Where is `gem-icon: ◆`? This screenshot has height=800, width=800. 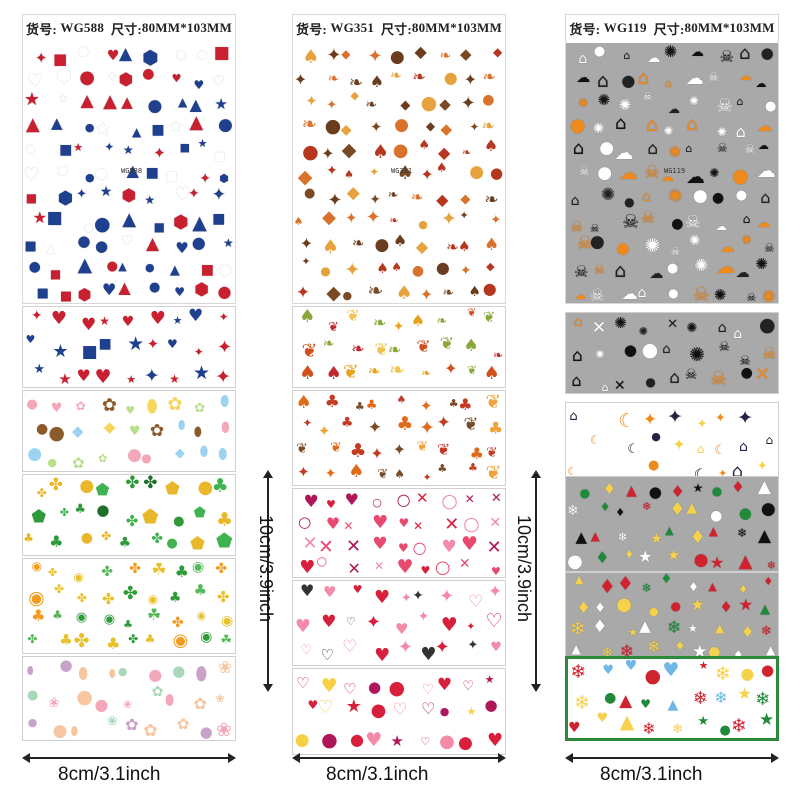
gem-icon: ◆ is located at coordinates (179, 454).